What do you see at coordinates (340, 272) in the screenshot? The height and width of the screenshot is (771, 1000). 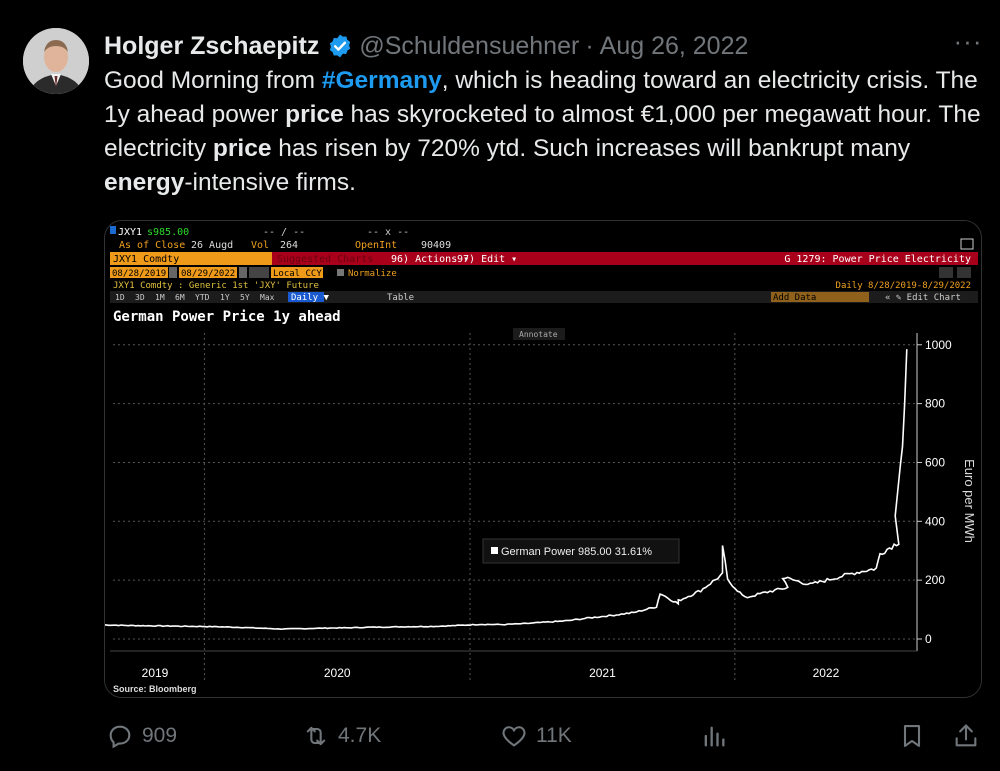 I see `normalize-checkbox` at bounding box center [340, 272].